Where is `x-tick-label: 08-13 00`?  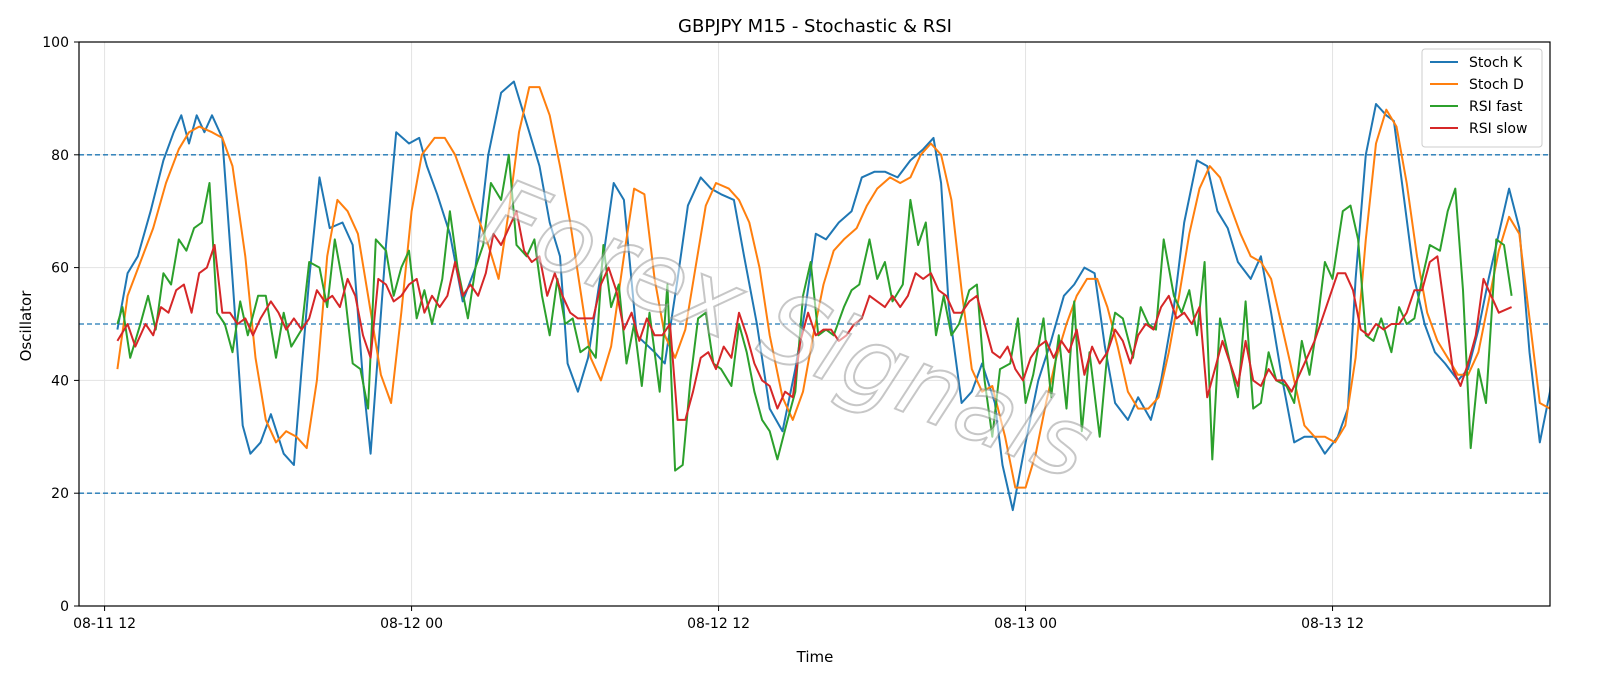 x-tick-label: 08-13 00 is located at coordinates (1025, 624).